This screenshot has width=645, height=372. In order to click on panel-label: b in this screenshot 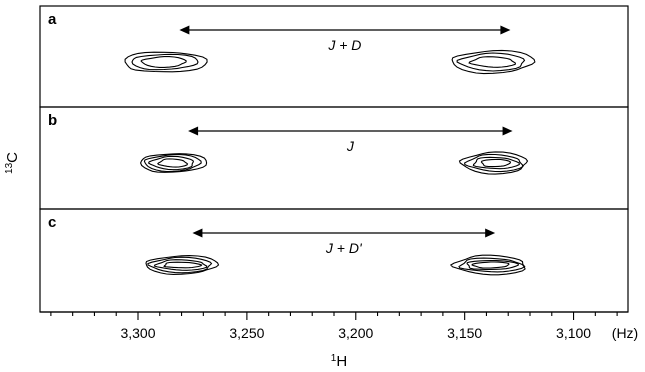, I will do `click(52, 120)`.